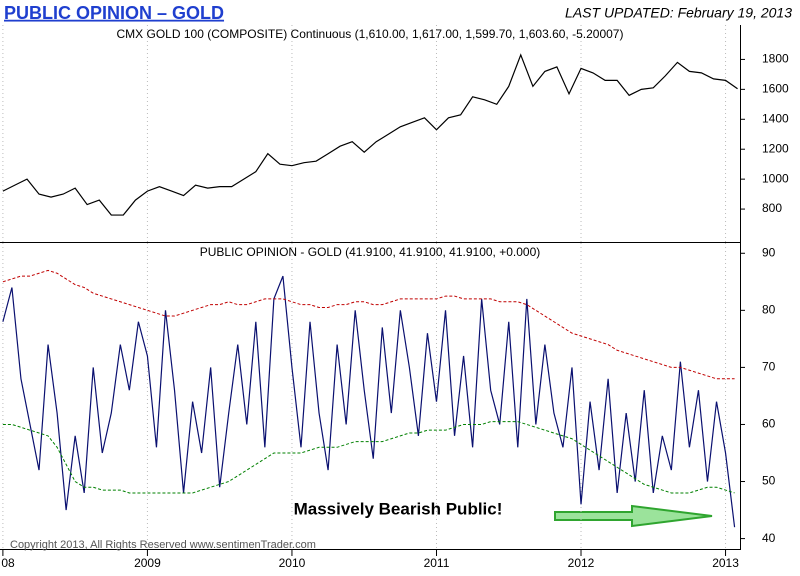 This screenshot has width=800, height=576. I want to click on y-tick-label: 50, so click(769, 481).